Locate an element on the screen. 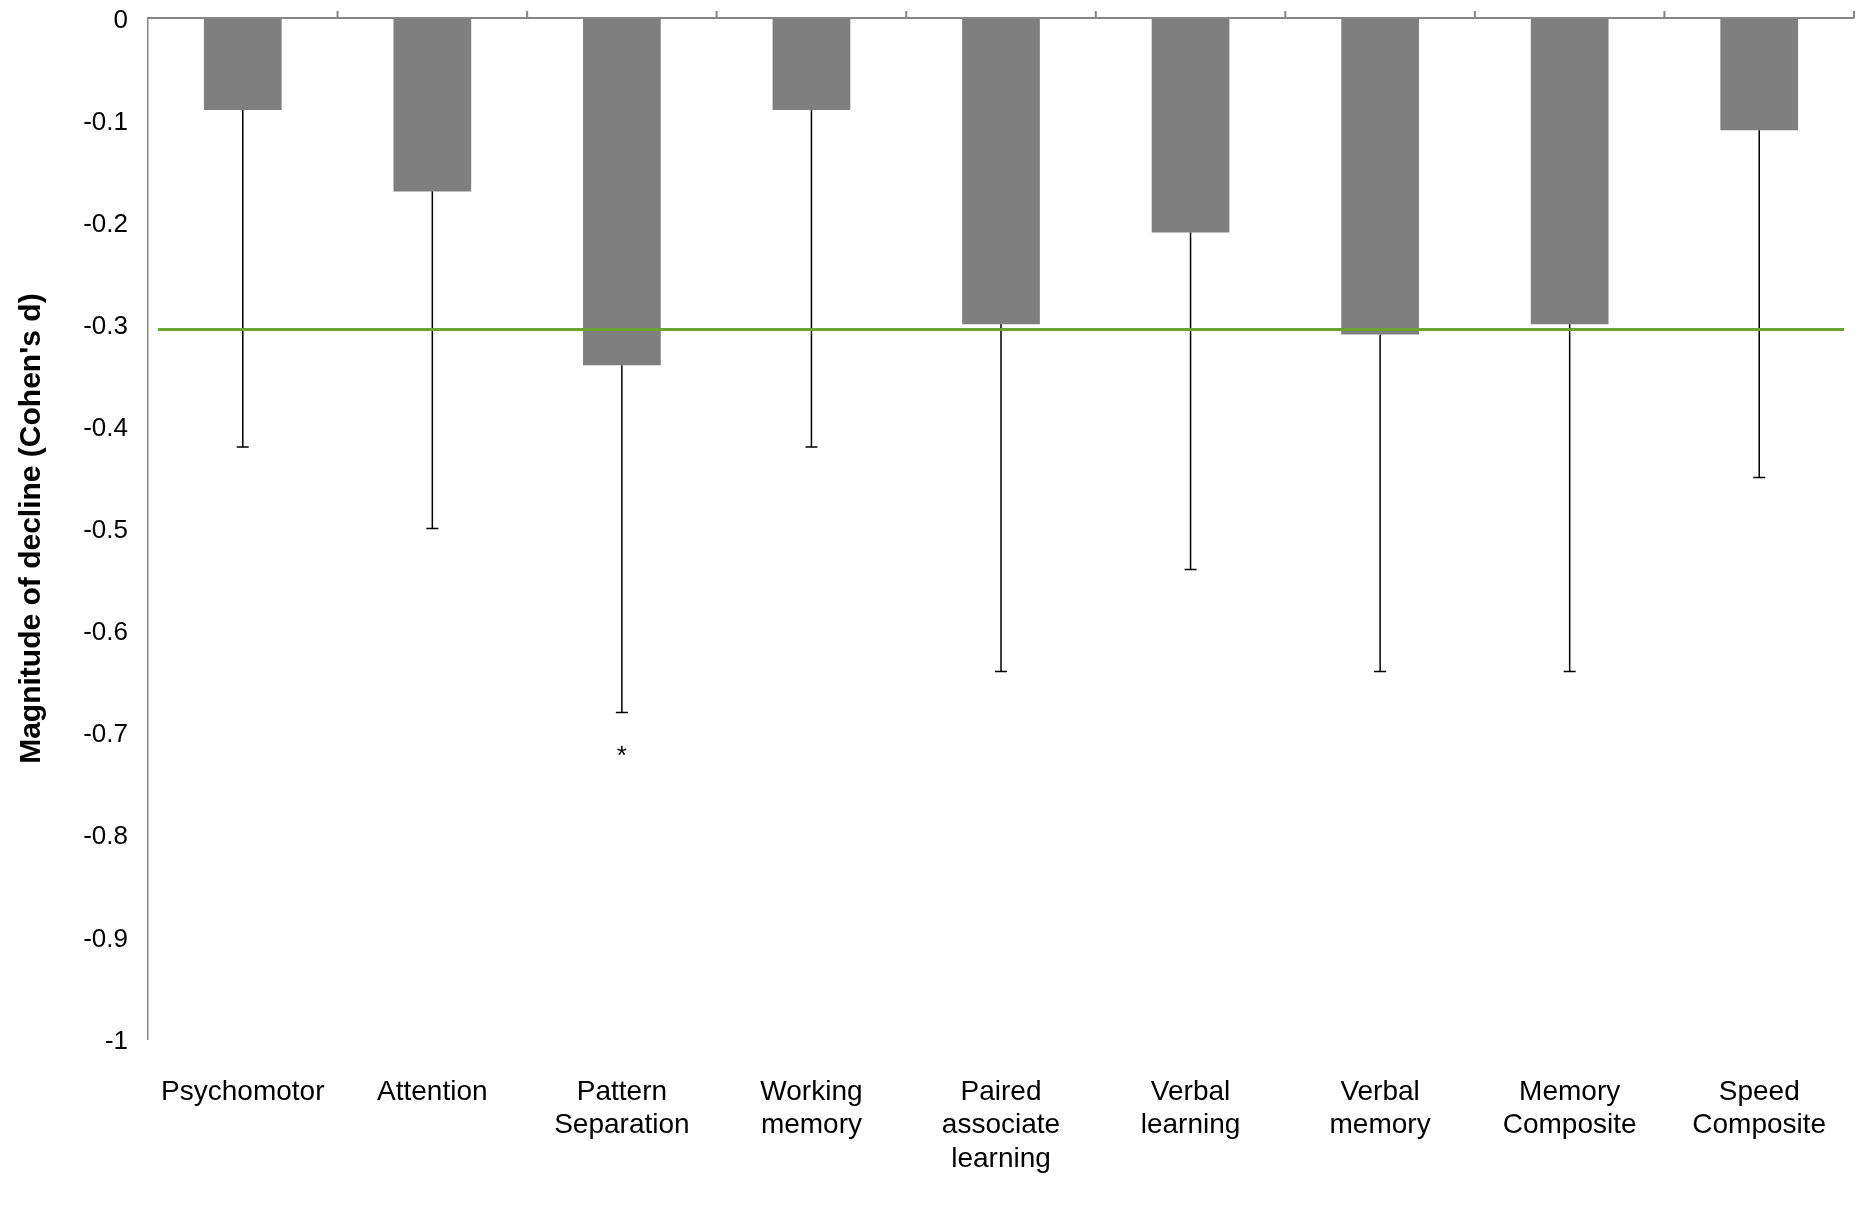 Image resolution: width=1874 pixels, height=1214 pixels. x-tick-label: Verbal memory is located at coordinates (1380, 1107).